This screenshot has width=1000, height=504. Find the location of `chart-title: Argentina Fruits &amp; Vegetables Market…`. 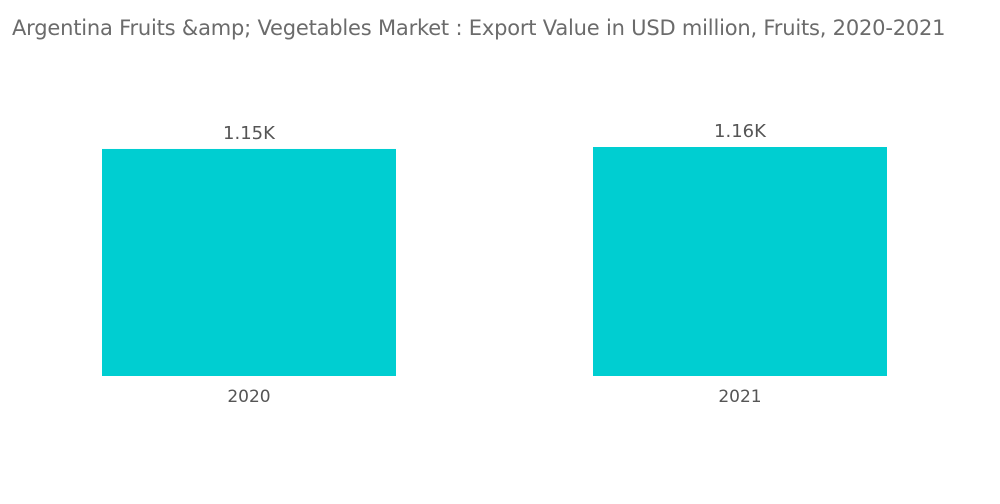

chart-title: Argentina Fruits &amp; Vegetables Market… is located at coordinates (479, 28).